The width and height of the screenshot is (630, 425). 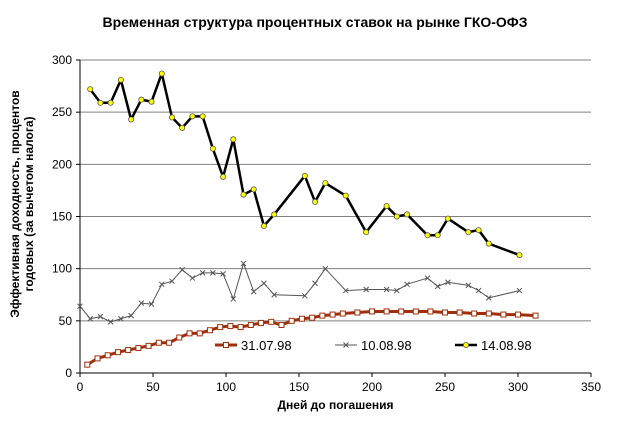 What do you see at coordinates (445, 387) in the screenshot?
I see `x-tick-label: 250` at bounding box center [445, 387].